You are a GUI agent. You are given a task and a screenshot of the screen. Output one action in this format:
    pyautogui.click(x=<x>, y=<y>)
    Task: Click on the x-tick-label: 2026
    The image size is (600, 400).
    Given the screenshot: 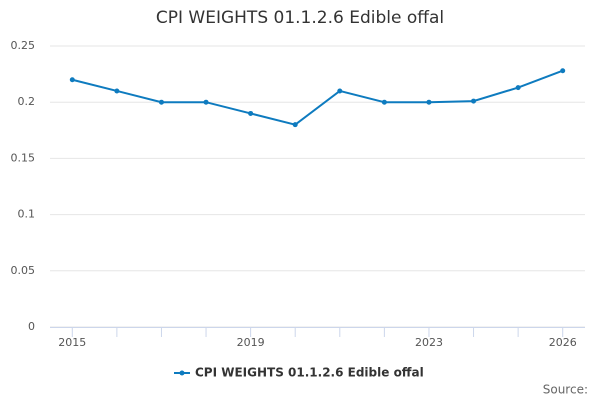 What is the action you would take?
    pyautogui.click(x=563, y=342)
    